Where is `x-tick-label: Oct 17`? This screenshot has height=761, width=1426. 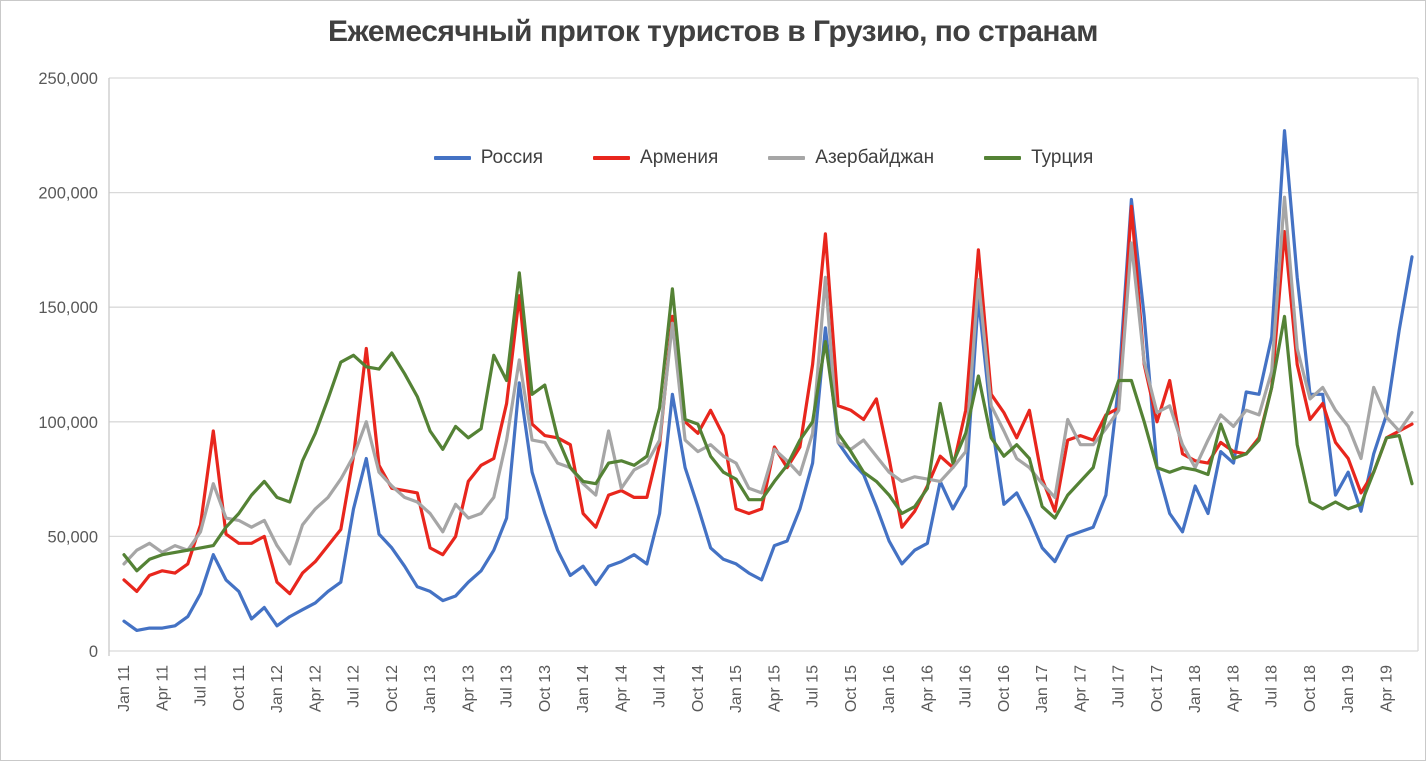
x-tick-label: Oct 17 is located at coordinates (1157, 688).